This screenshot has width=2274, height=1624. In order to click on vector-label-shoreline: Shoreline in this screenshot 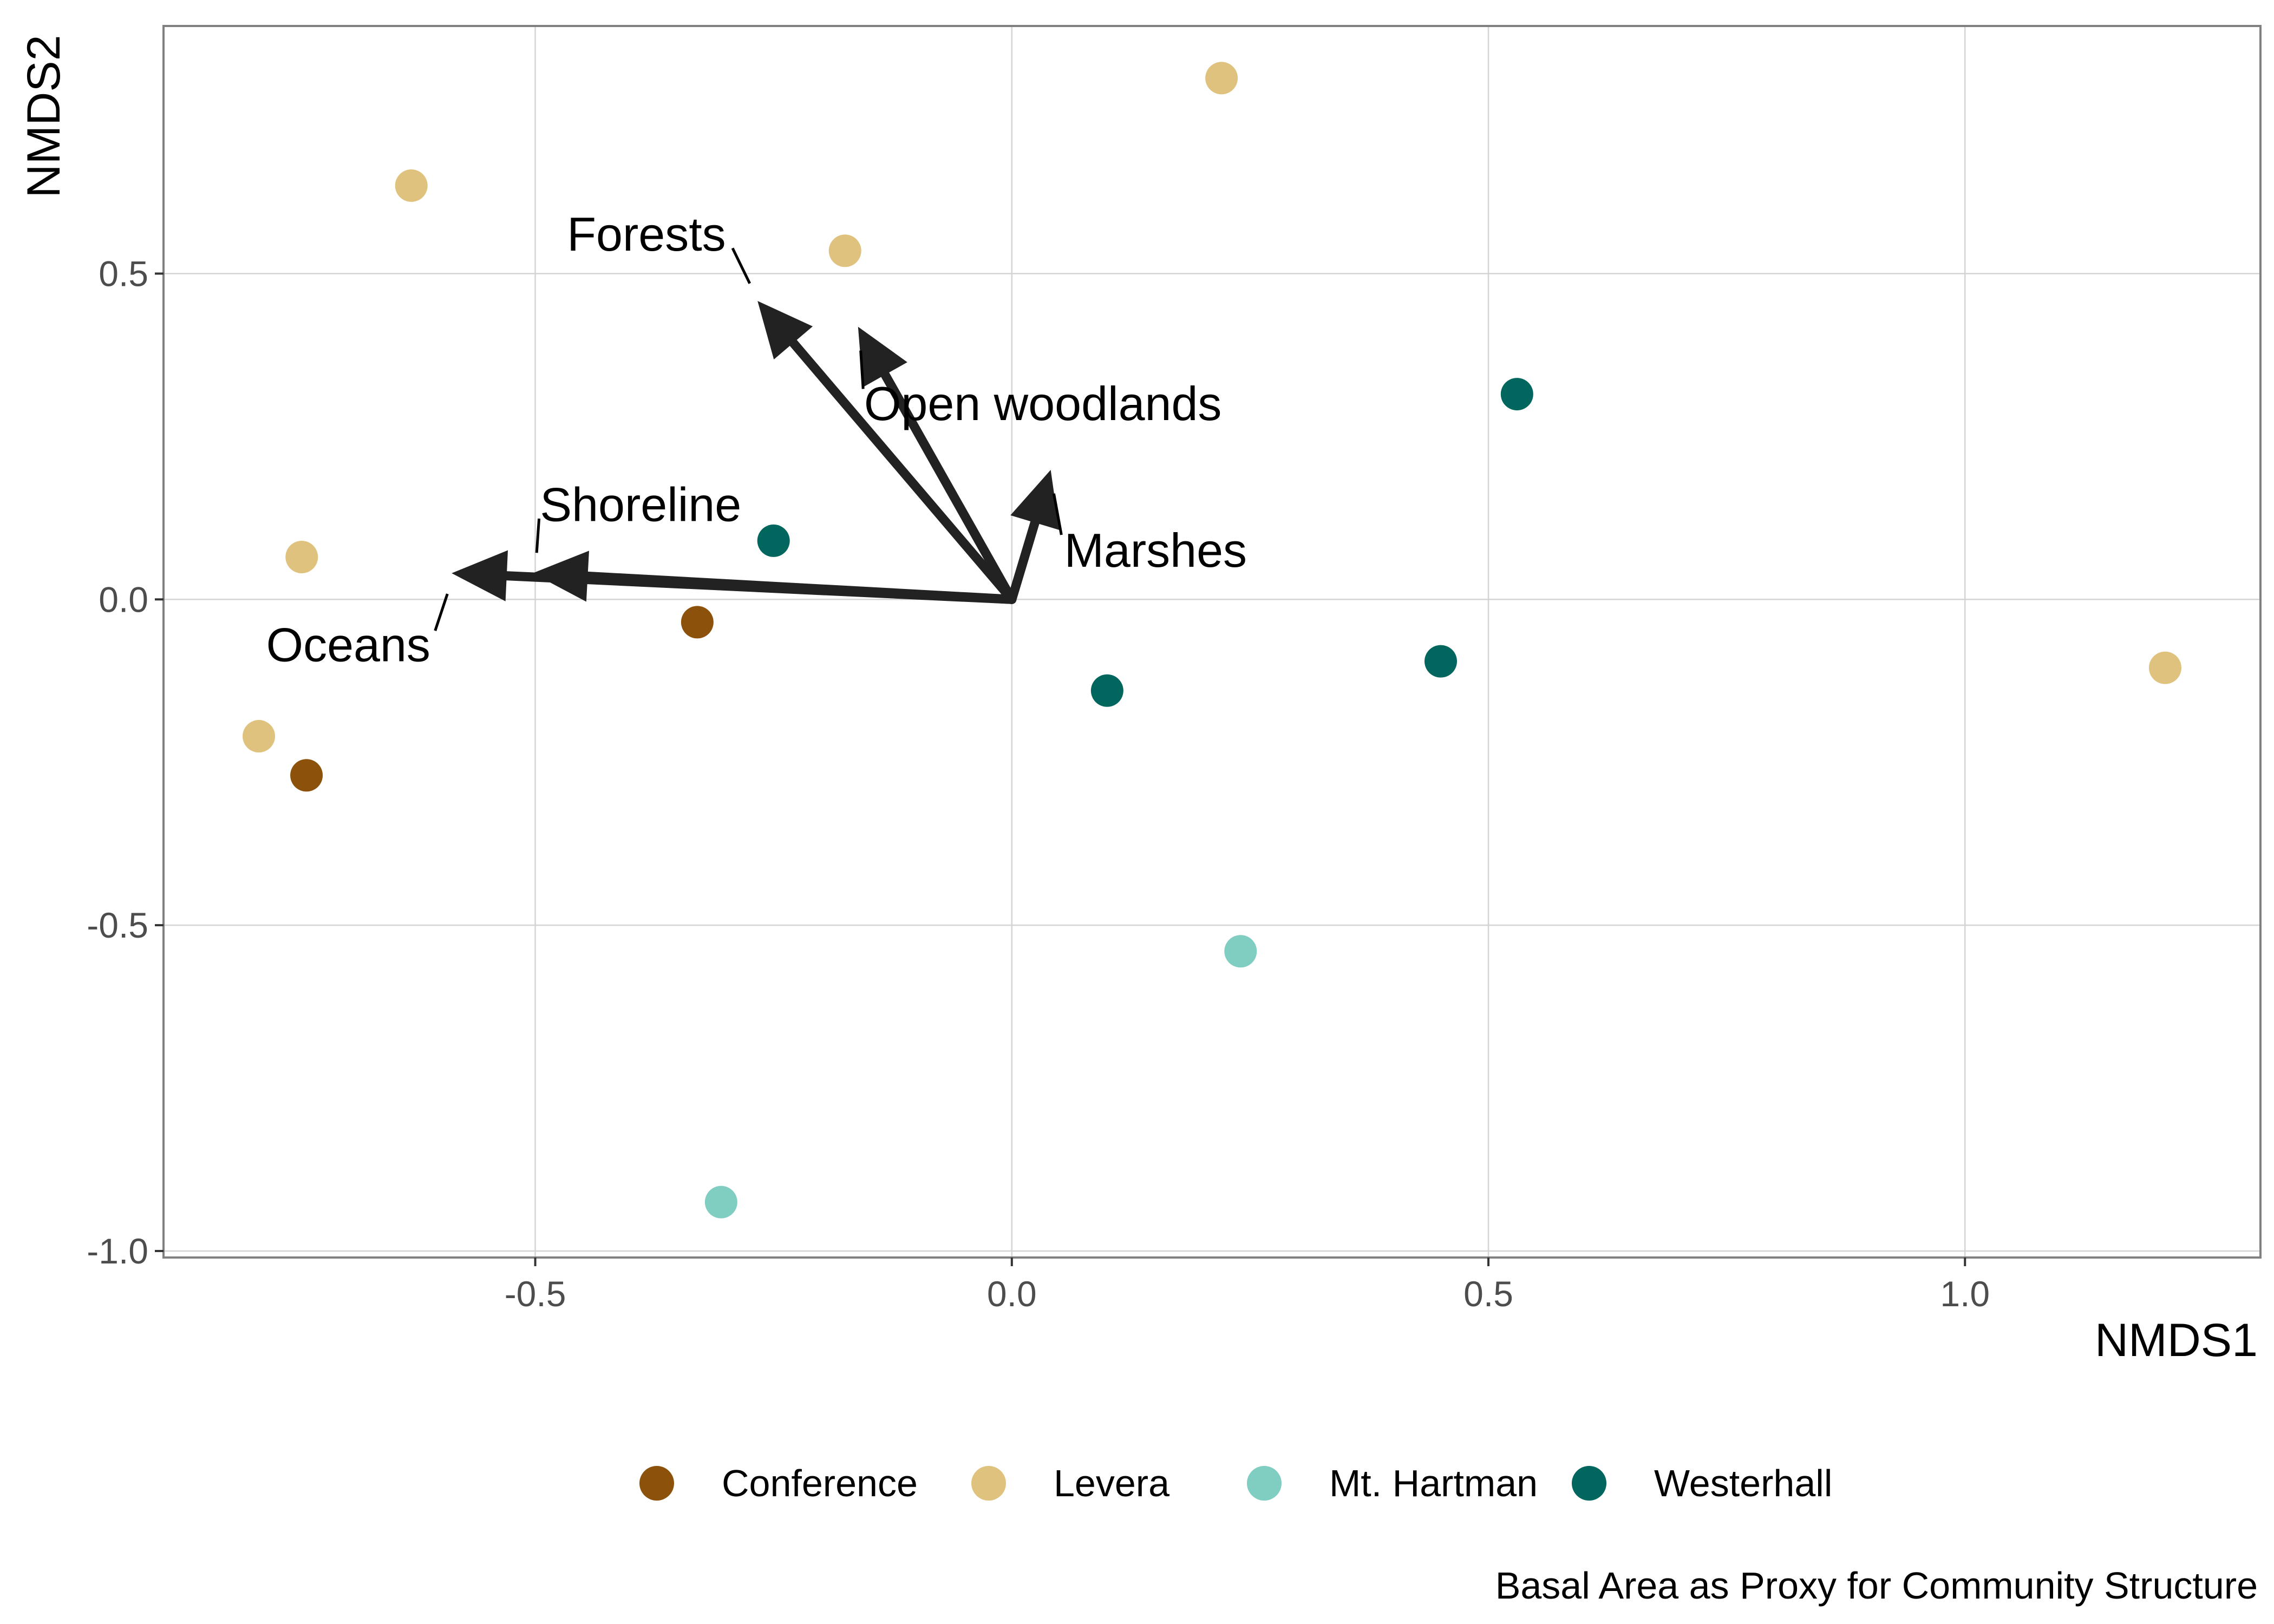, I will do `click(641, 505)`.